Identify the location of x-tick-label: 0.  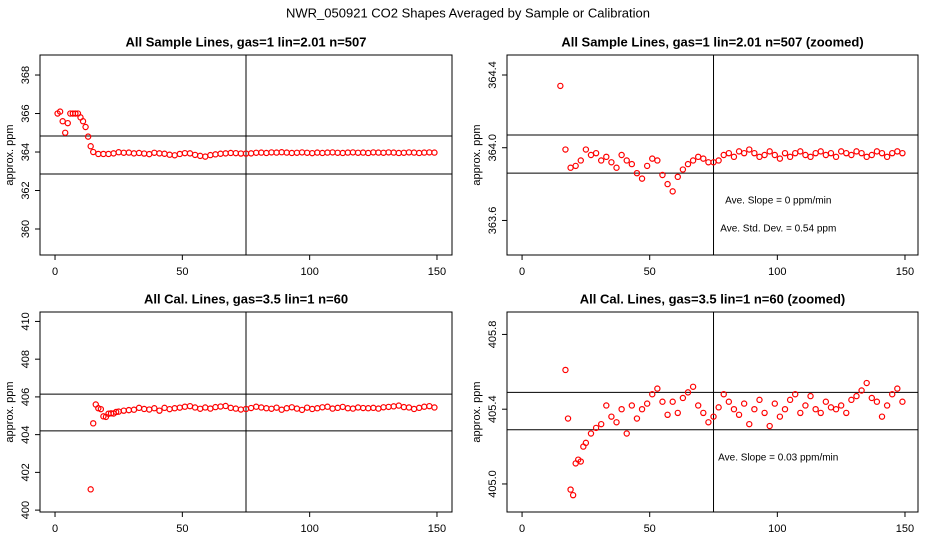
(55, 529).